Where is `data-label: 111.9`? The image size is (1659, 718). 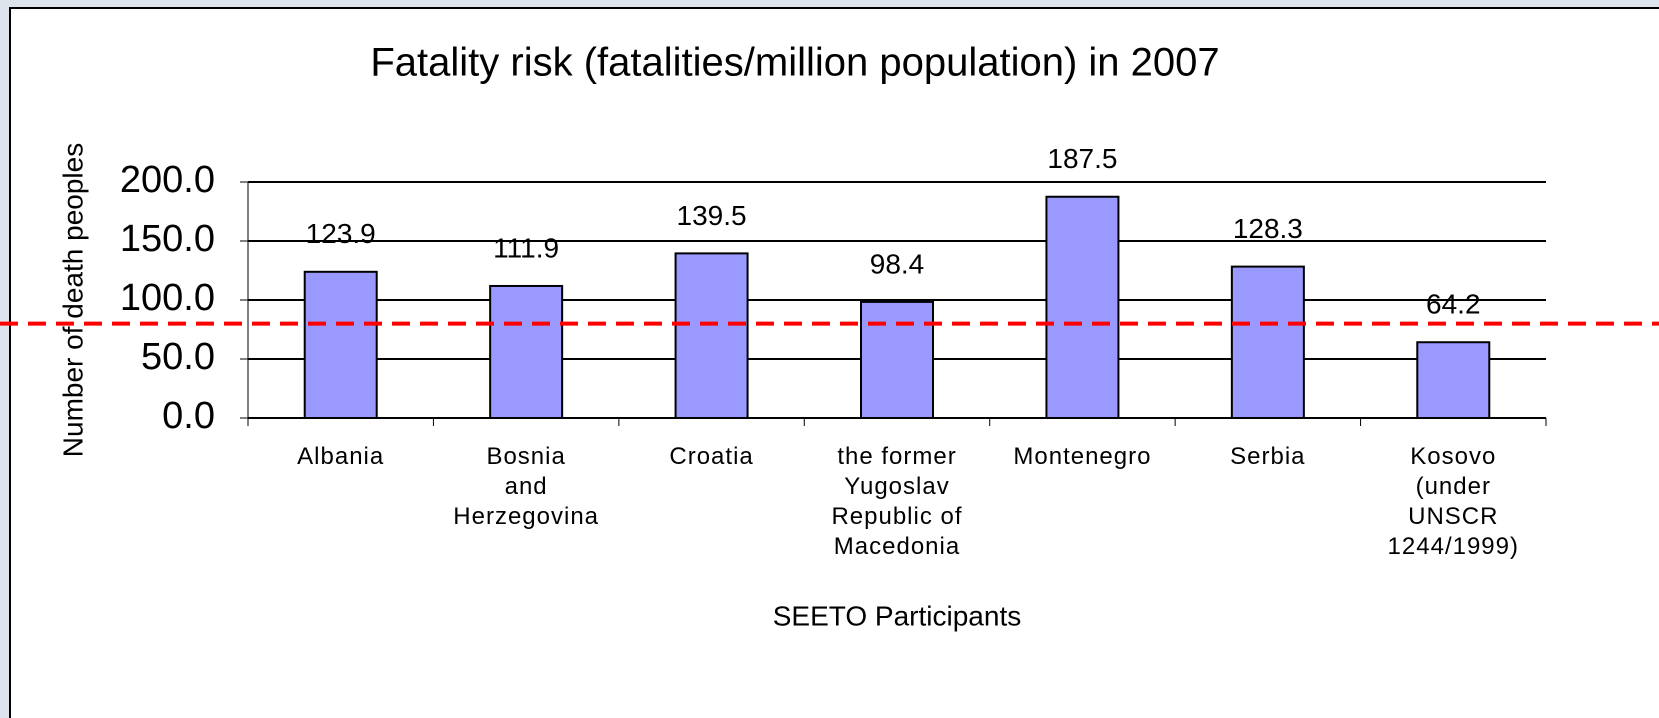
data-label: 111.9 is located at coordinates (526, 247).